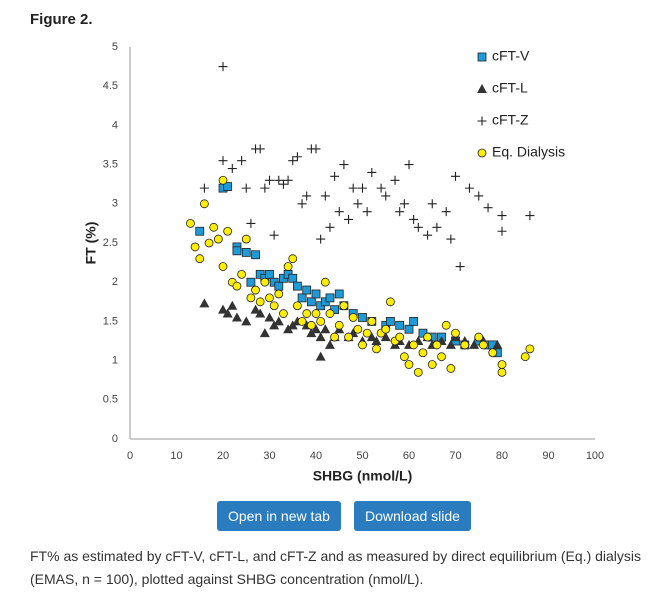  I want to click on y-tick-label: 5, so click(115, 47).